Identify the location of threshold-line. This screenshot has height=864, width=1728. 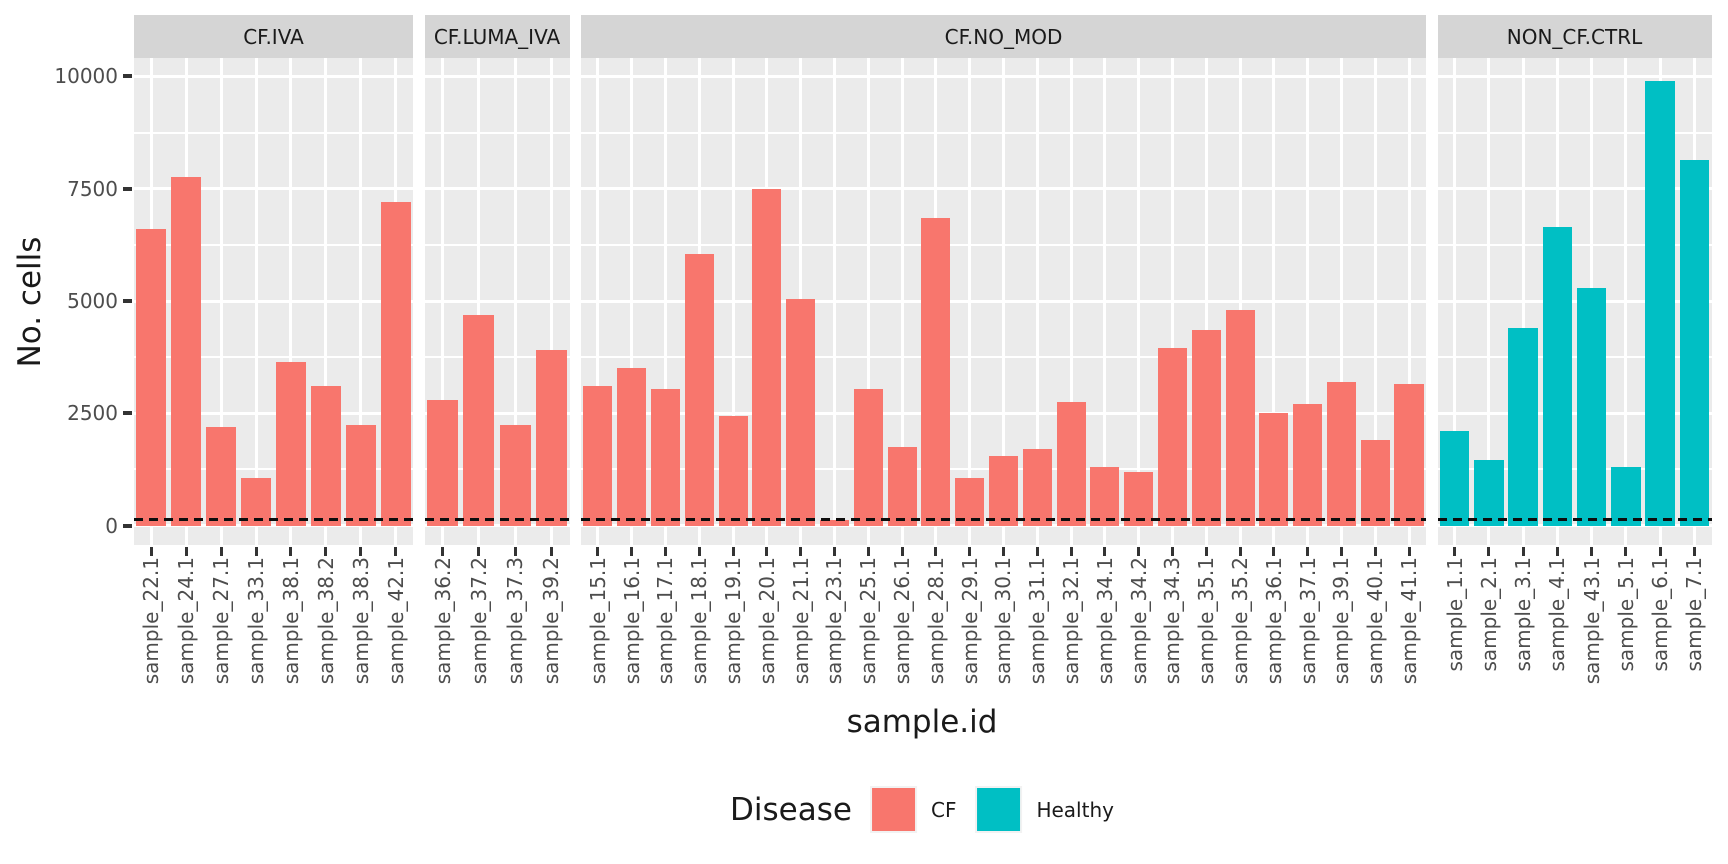
(273, 520).